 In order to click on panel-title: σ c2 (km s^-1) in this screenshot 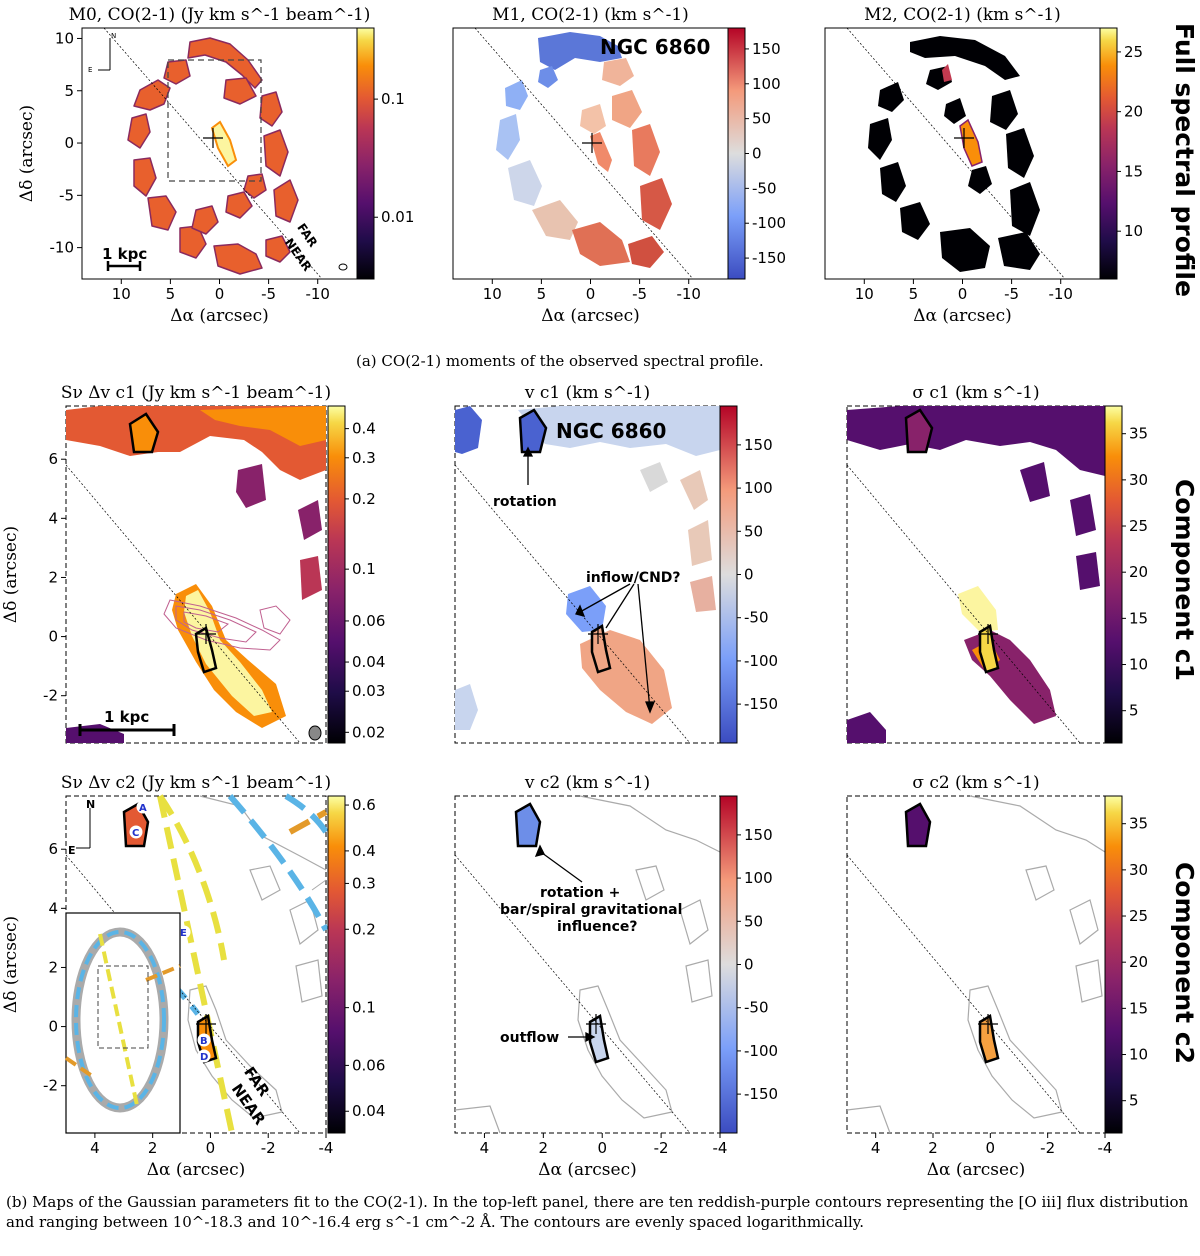, I will do `click(975, 783)`.